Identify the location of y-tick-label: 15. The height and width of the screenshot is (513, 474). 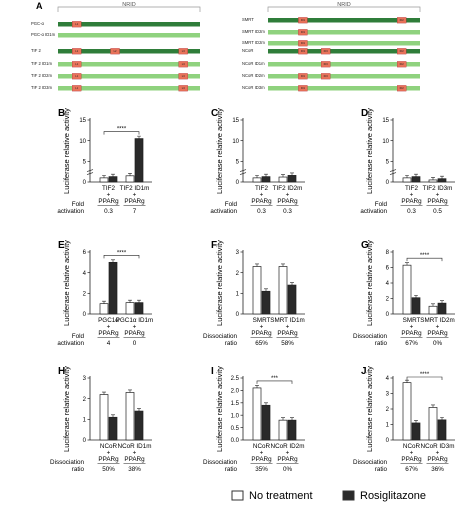
(82, 121).